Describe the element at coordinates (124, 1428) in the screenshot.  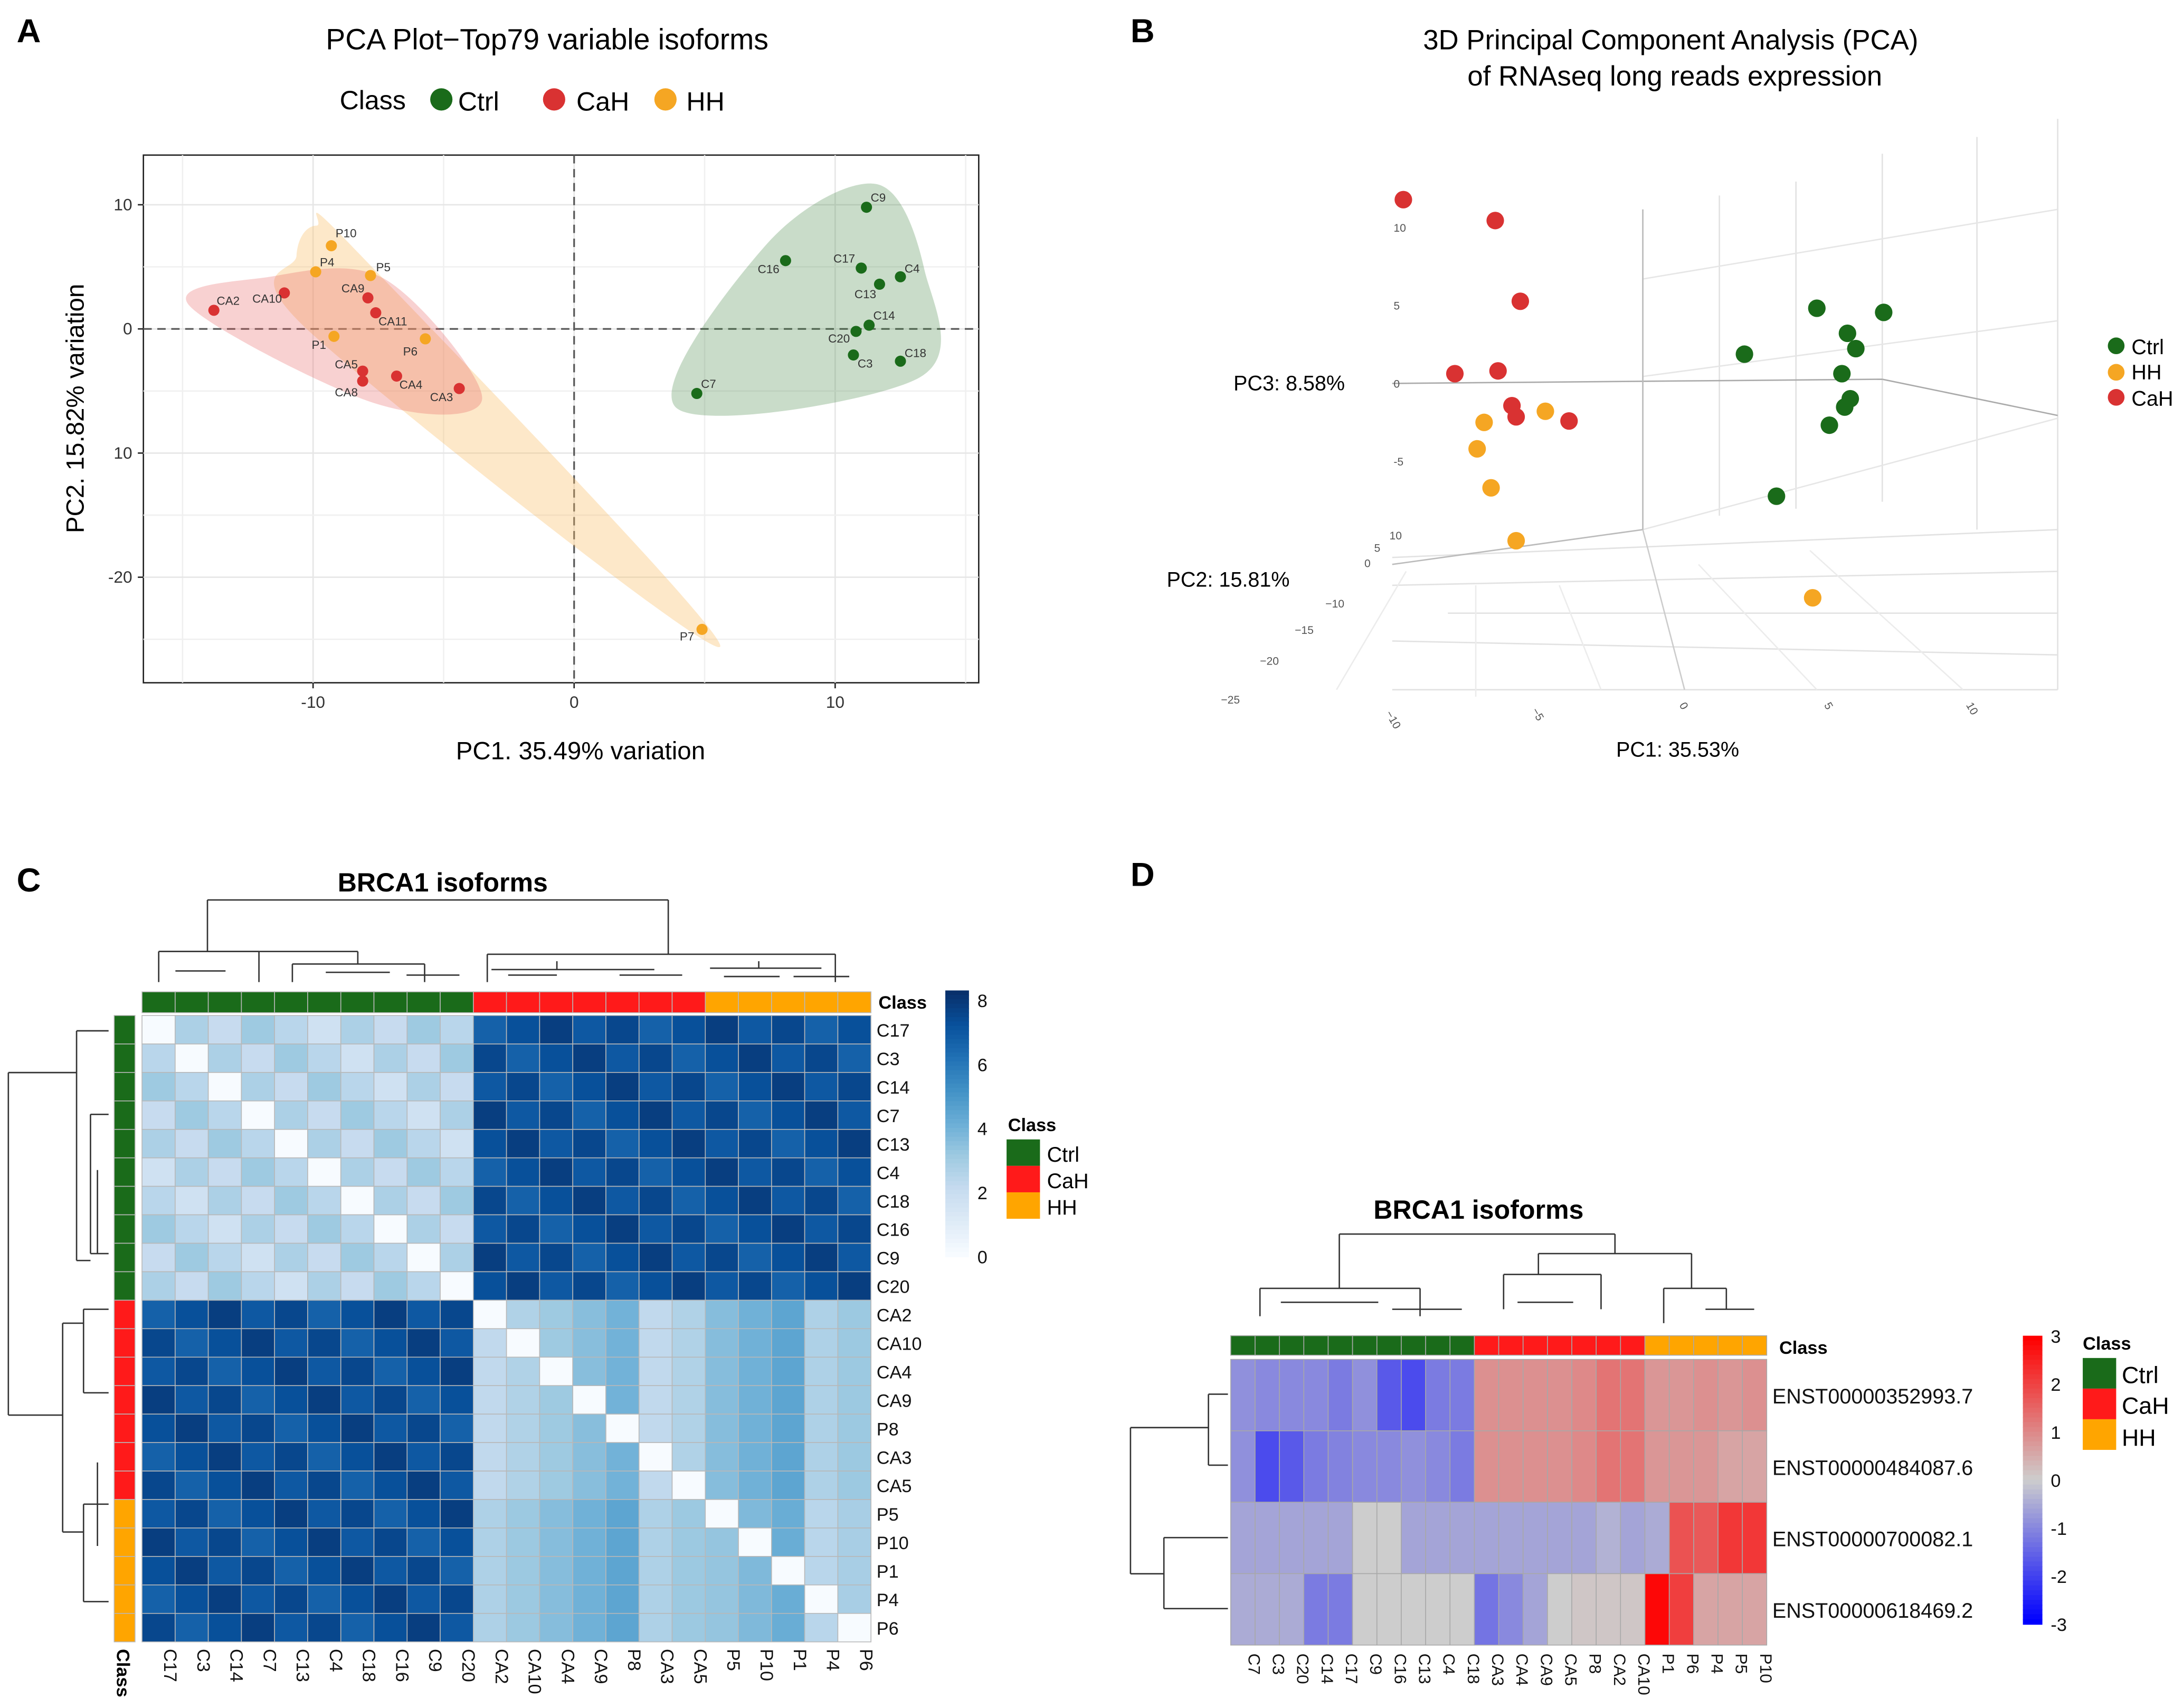
I see `row-class-bar` at that location.